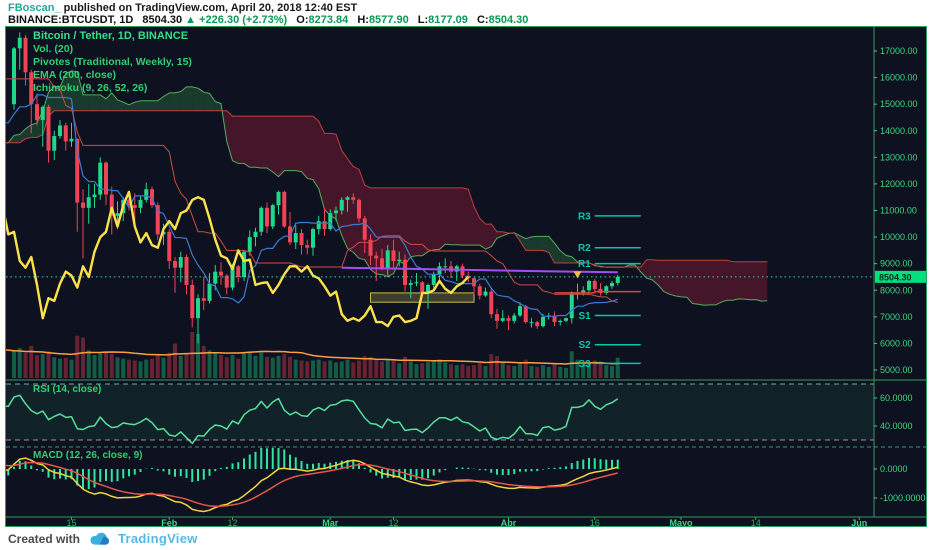 Image resolution: width=932 pixels, height=550 pixels. What do you see at coordinates (584, 264) in the screenshot?
I see `svg-text: R1` at bounding box center [584, 264].